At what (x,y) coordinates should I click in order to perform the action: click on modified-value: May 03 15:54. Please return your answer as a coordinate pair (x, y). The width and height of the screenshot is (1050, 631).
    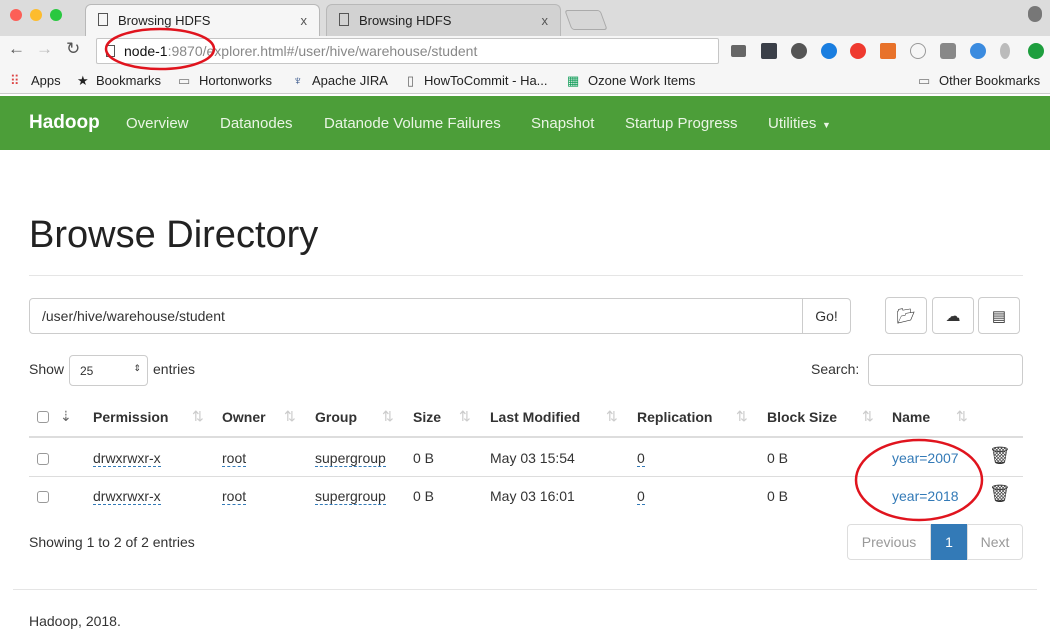
    Looking at the image, I should click on (532, 458).